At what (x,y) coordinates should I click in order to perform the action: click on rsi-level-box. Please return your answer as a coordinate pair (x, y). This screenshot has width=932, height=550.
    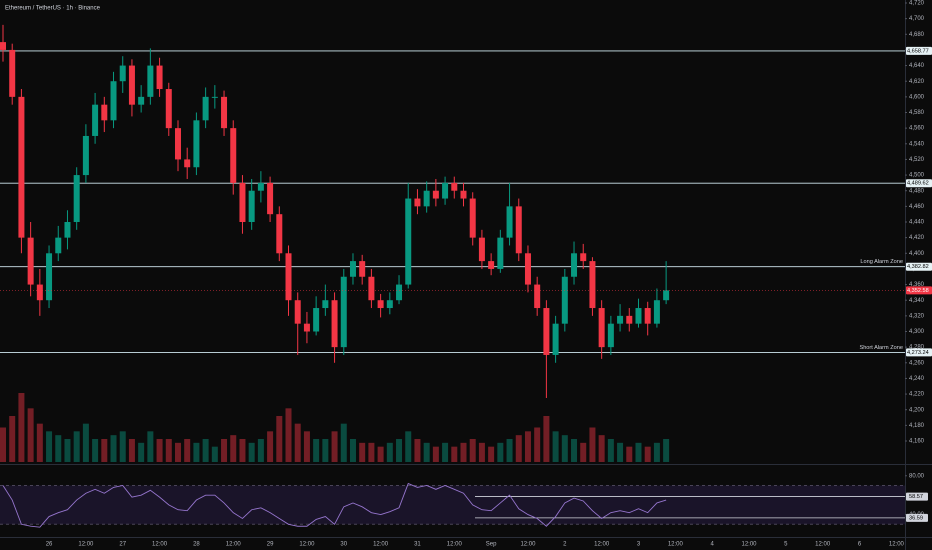
    Looking at the image, I should click on (917, 496).